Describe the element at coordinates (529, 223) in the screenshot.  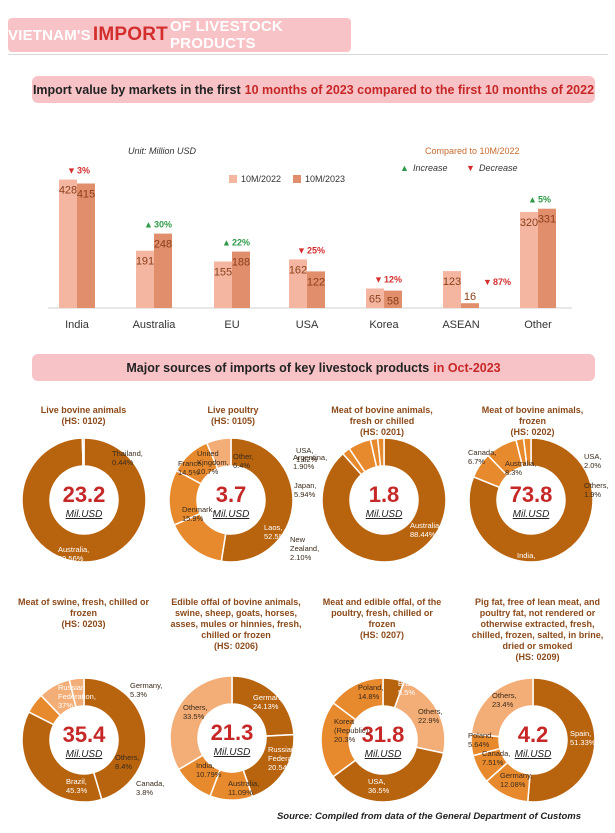
I see `bar-value-2022: 320` at that location.